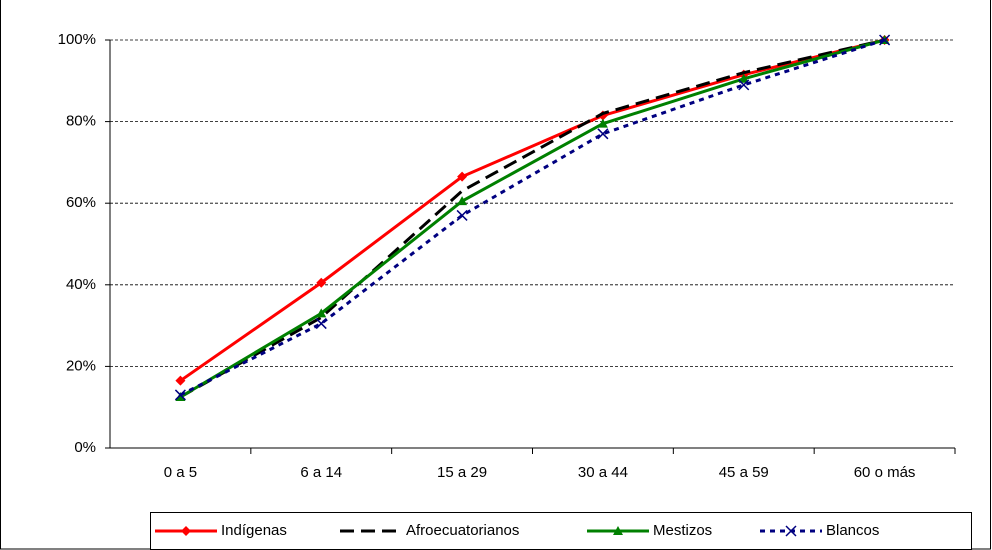  What do you see at coordinates (603, 472) in the screenshot?
I see `x-tick-label: 30 a 44` at bounding box center [603, 472].